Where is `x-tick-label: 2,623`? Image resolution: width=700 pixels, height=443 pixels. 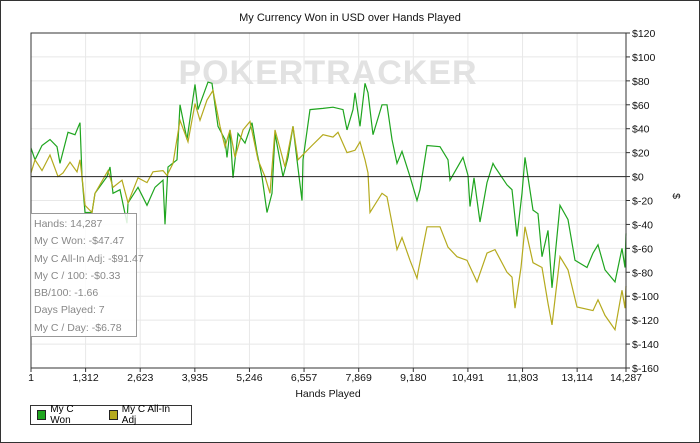
x-tick-label: 2,623 is located at coordinates (140, 378).